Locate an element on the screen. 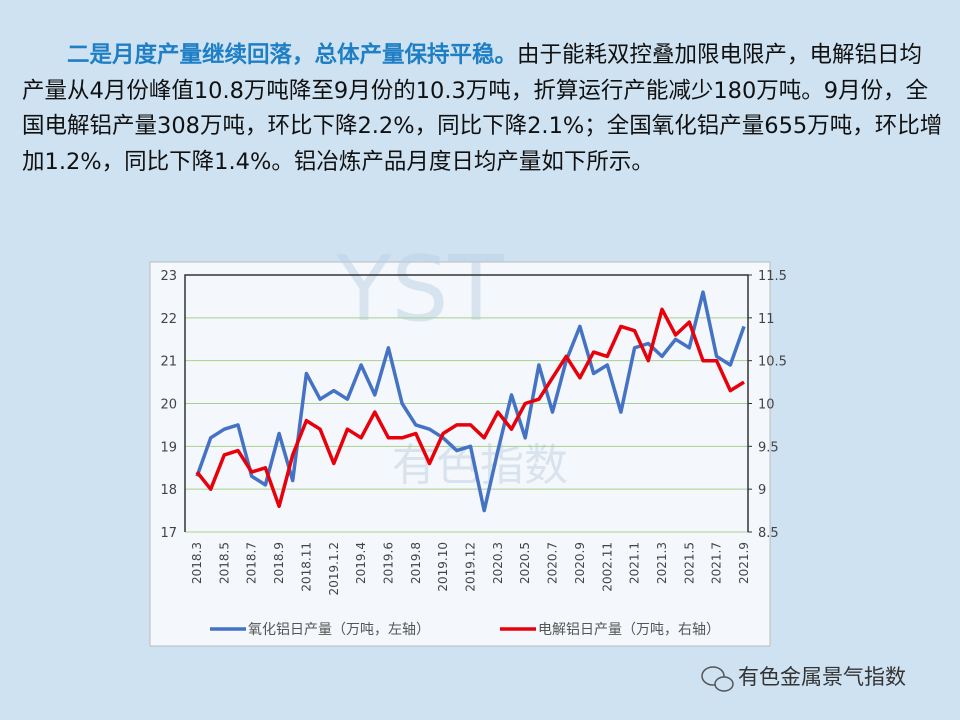  y-tick-label: 21 is located at coordinates (168, 362).